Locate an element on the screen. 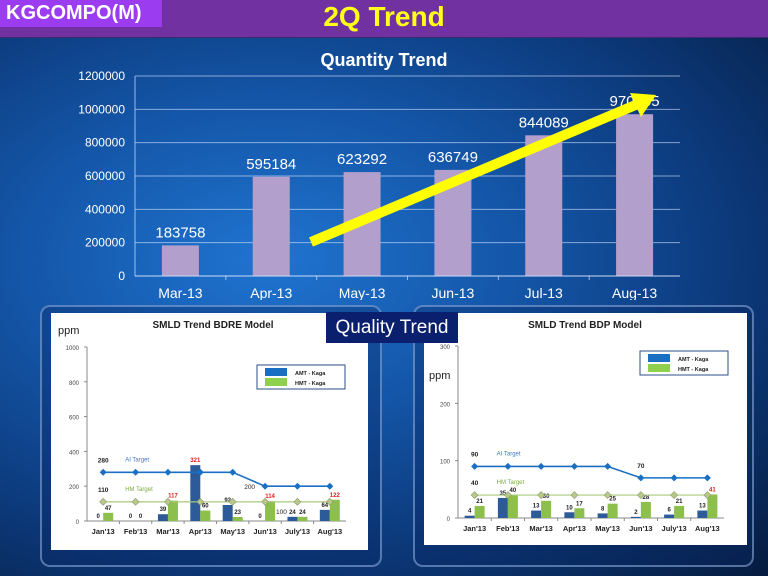  bar-value-label: 60 is located at coordinates (205, 507).